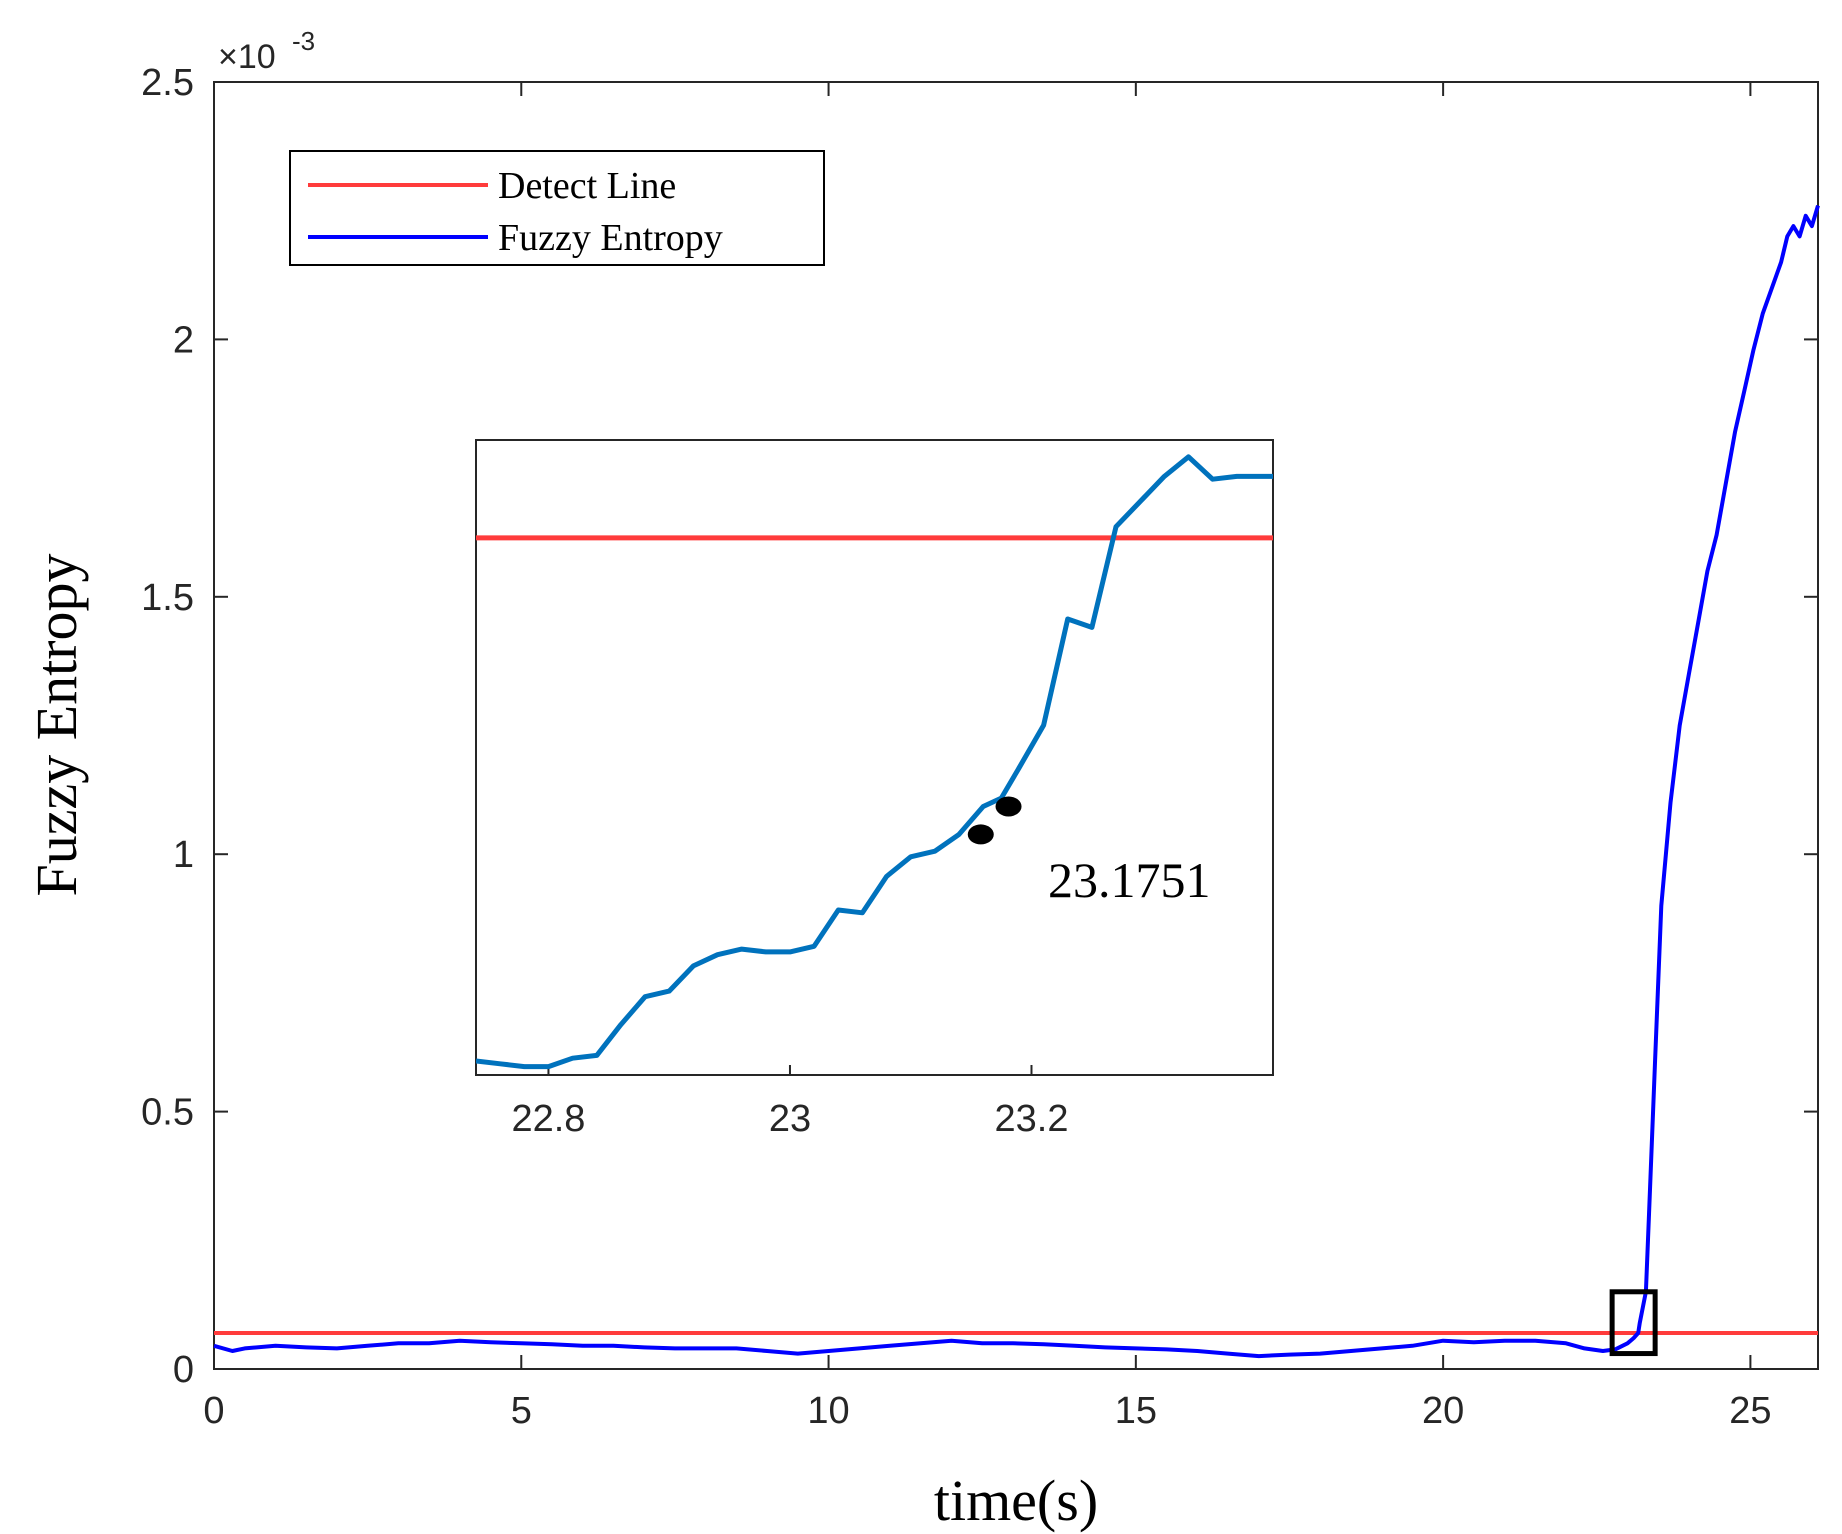  I want to click on inset-x-ticks: 22.8 23 23.2, so click(789, 1102).